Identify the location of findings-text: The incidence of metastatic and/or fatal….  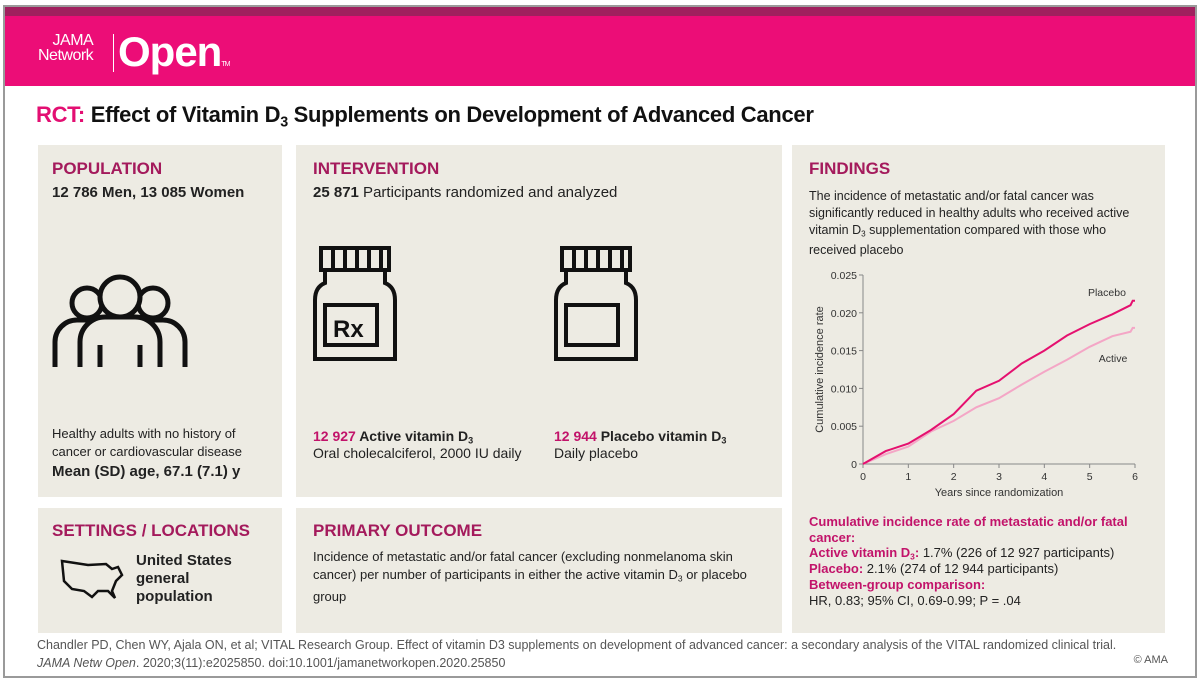
(969, 213).